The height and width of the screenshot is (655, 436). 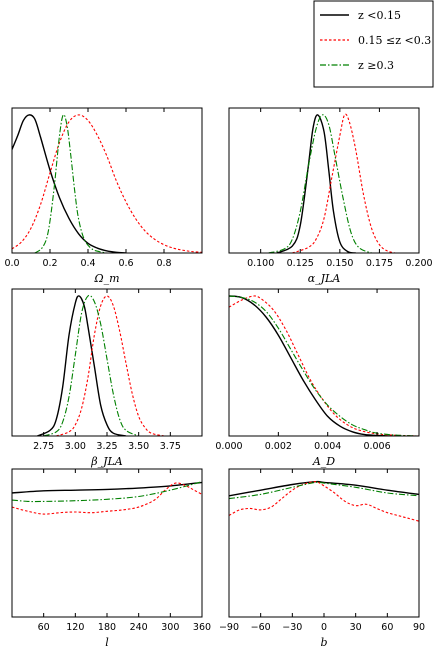 What do you see at coordinates (327, 446) in the screenshot?
I see `x-tick-label-a-d: 0.004` at bounding box center [327, 446].